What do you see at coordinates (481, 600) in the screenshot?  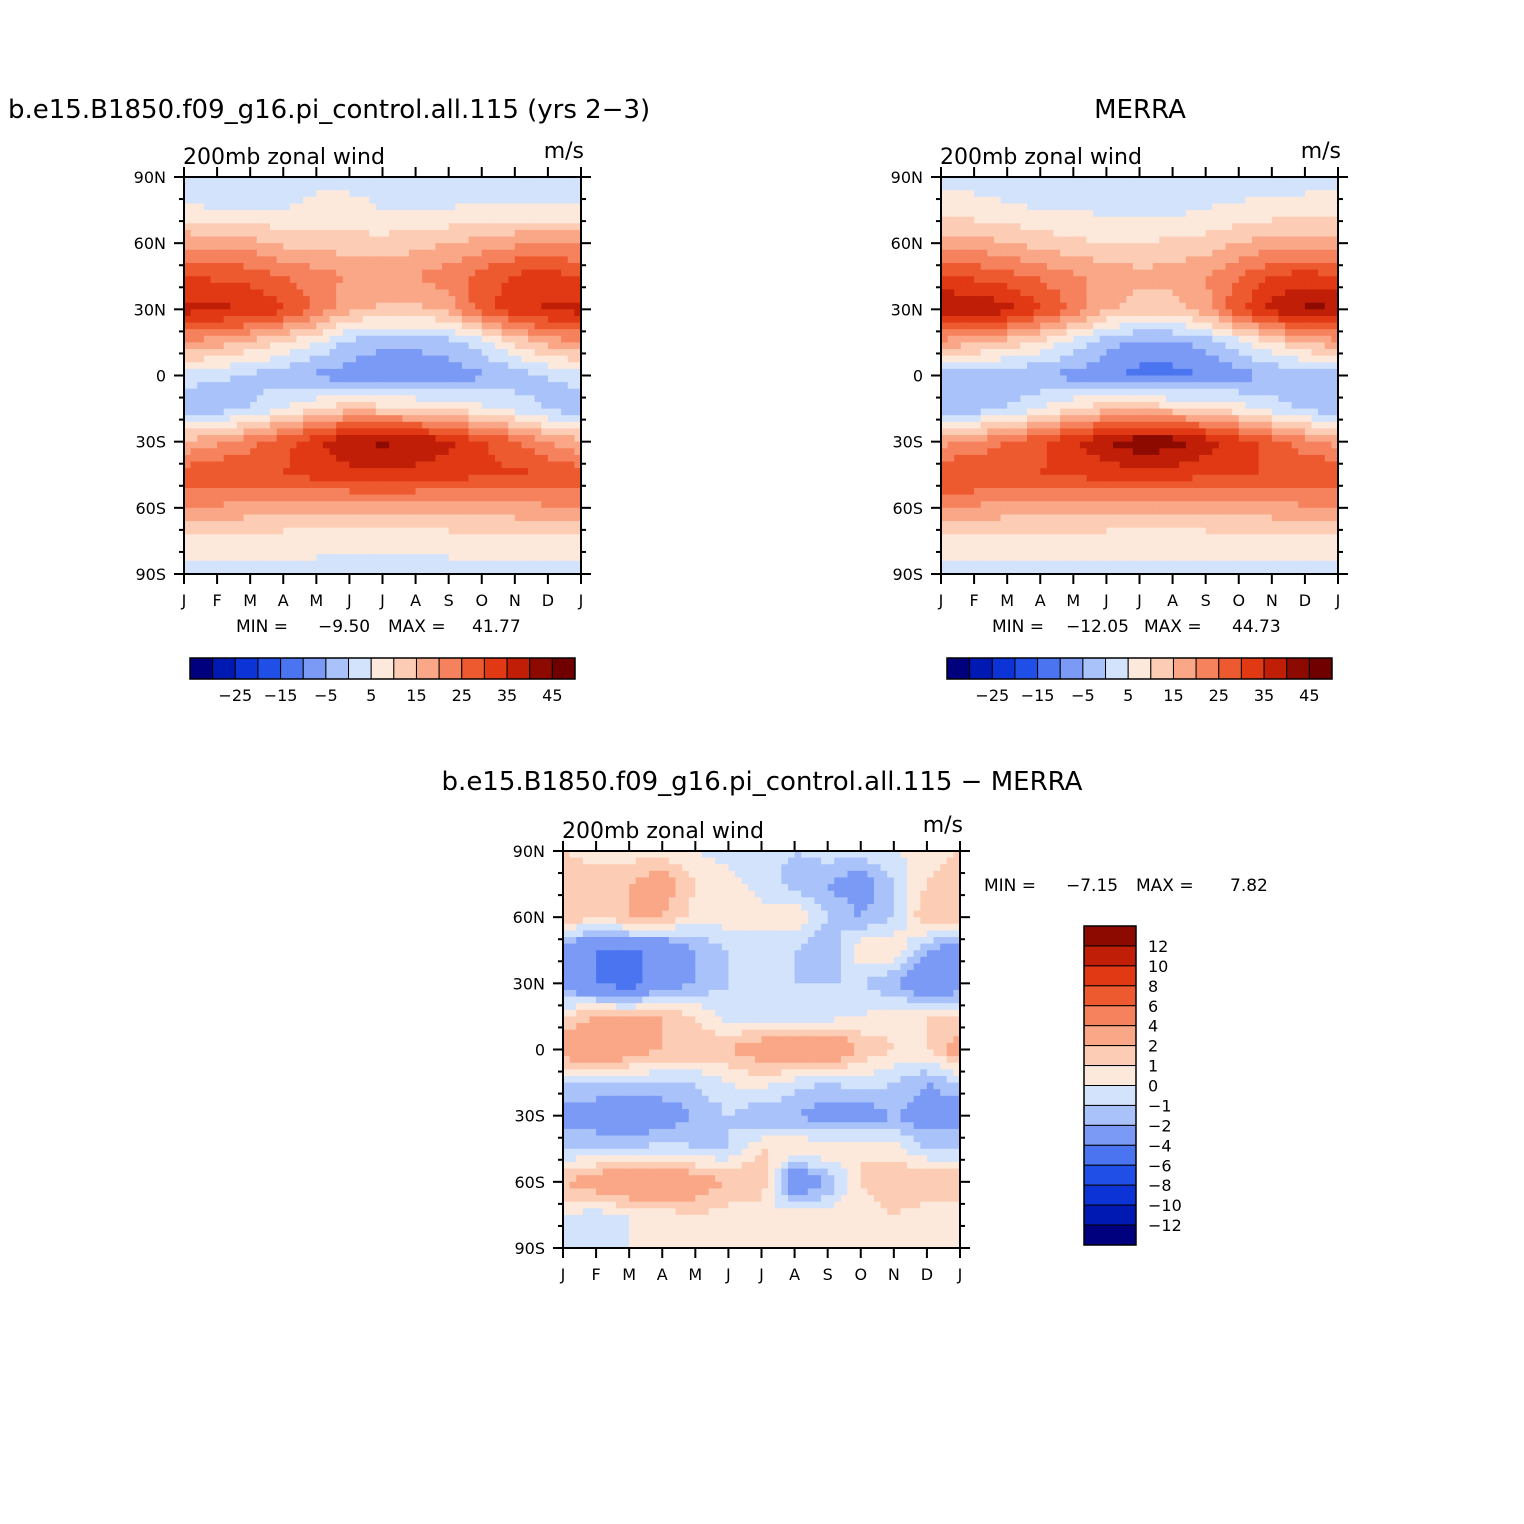 I see `model-x-tick-label: O` at bounding box center [481, 600].